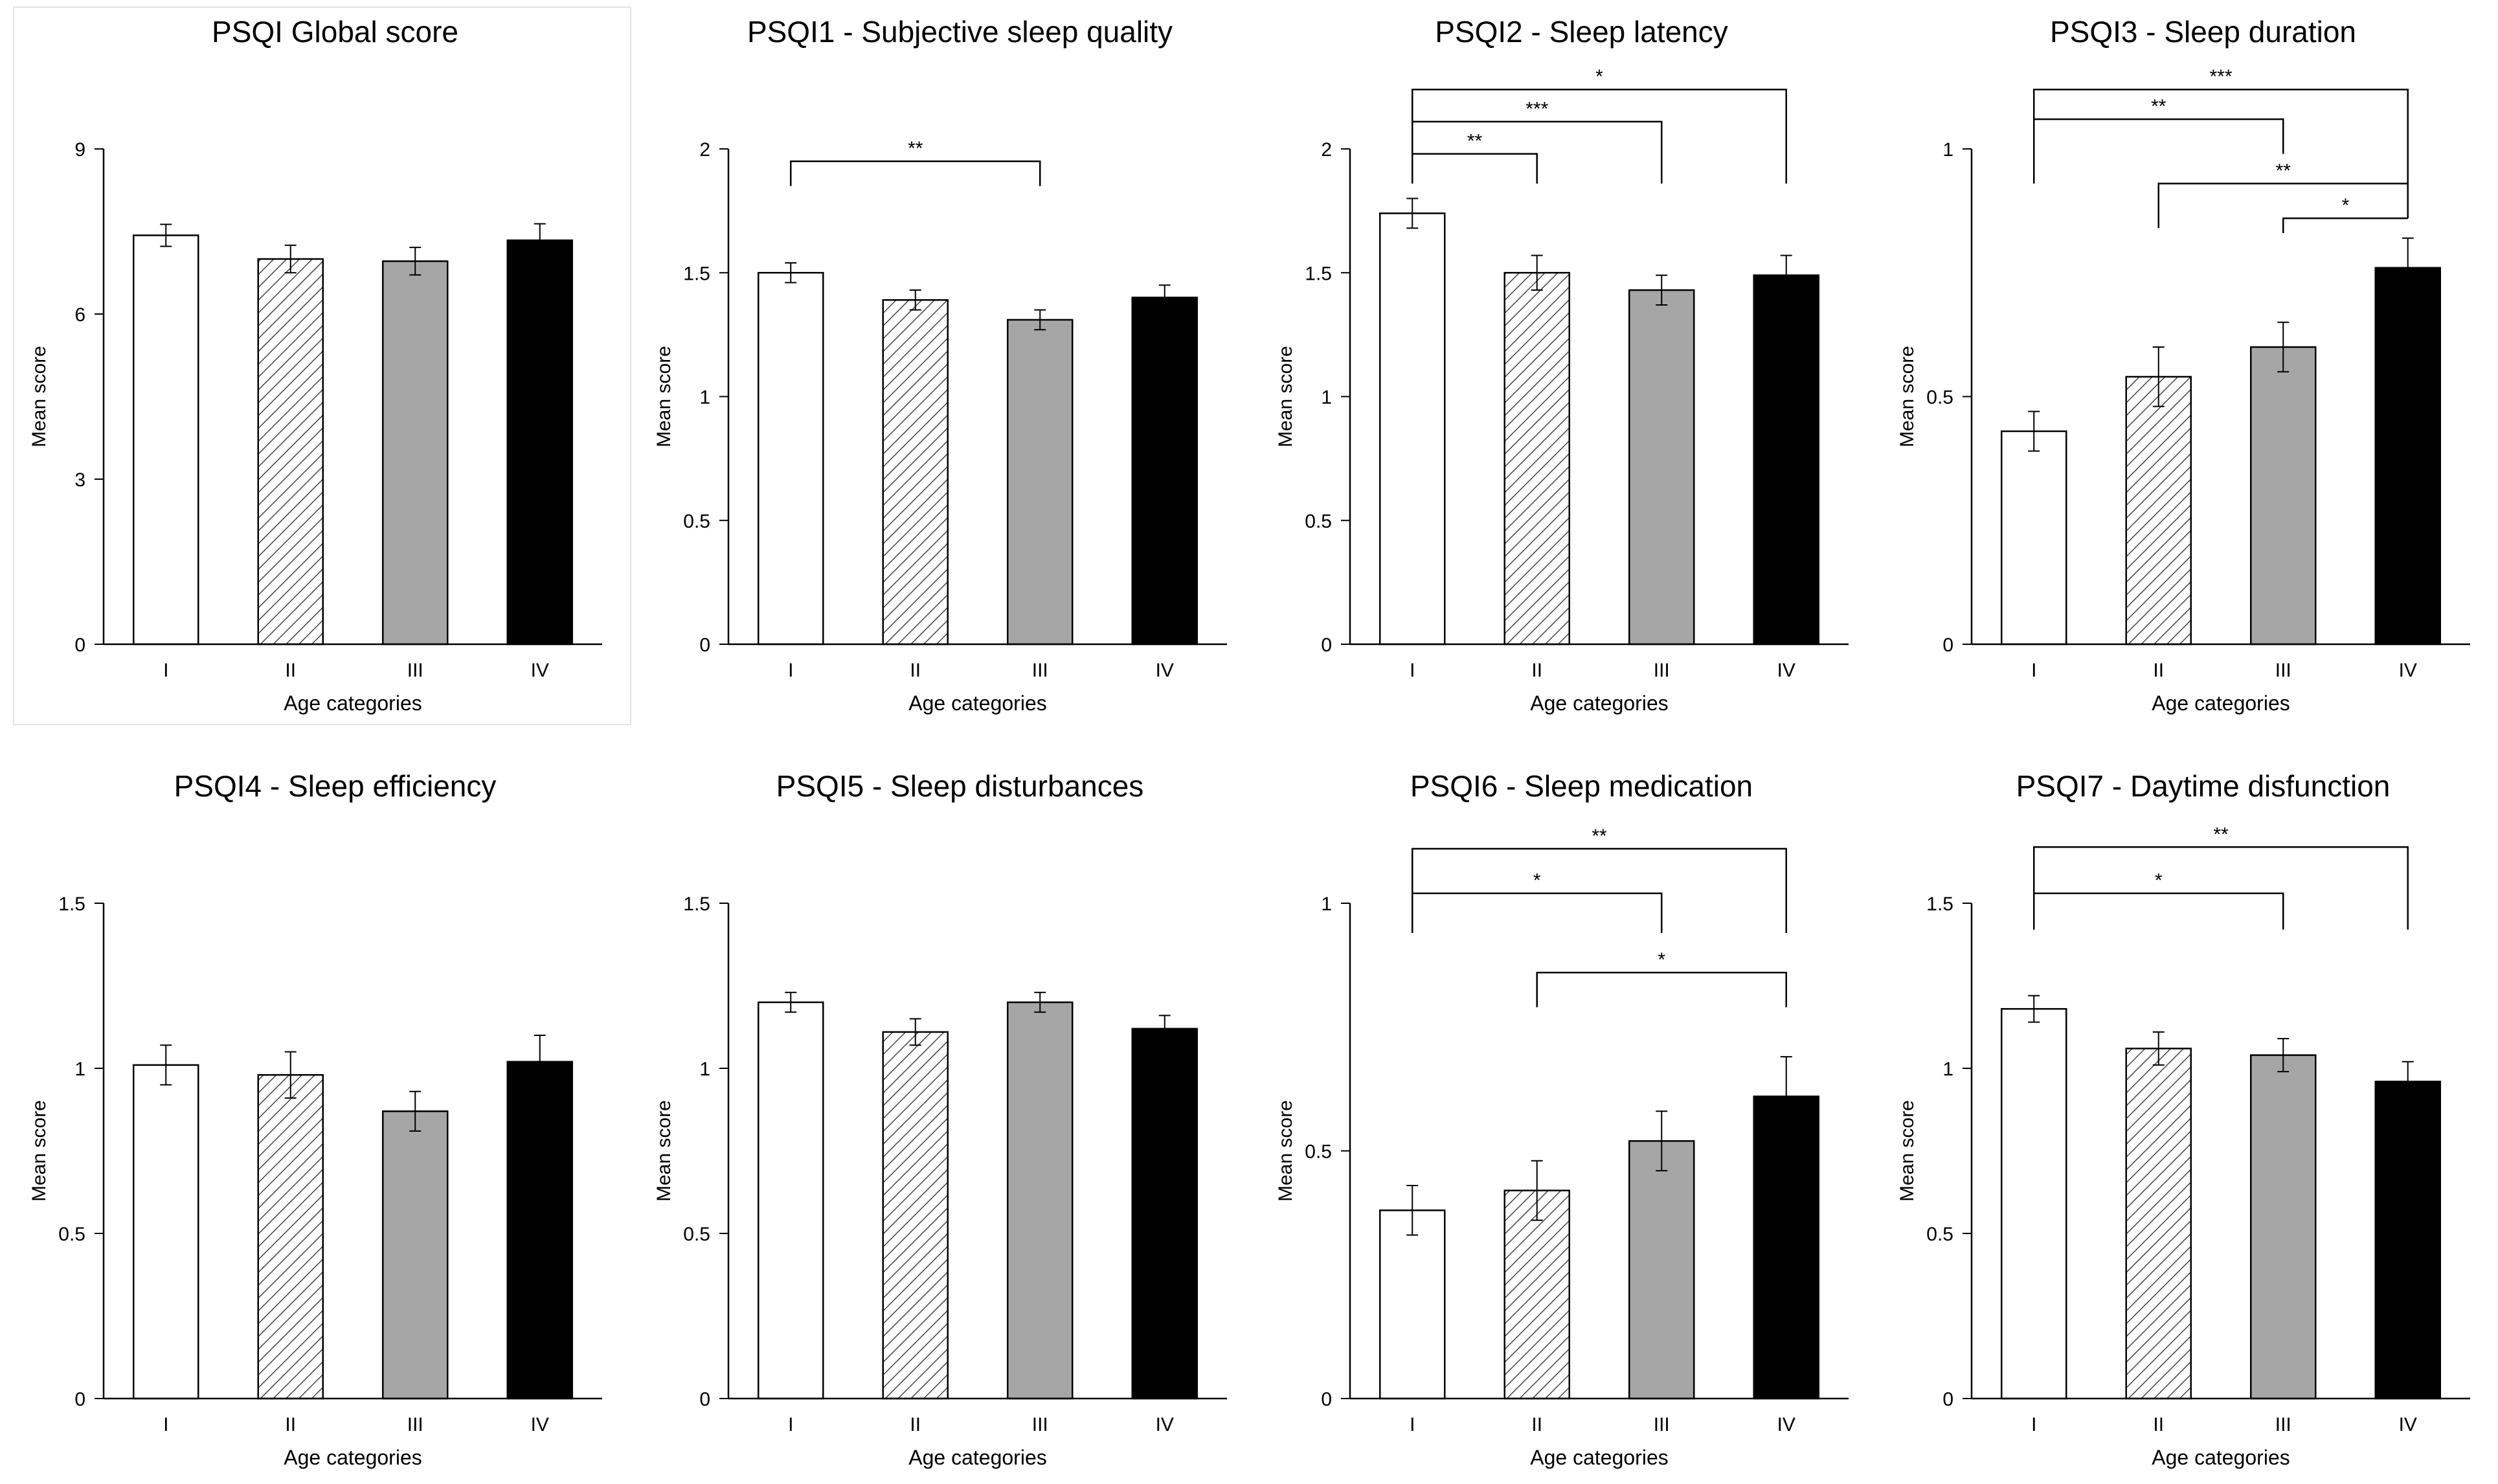 This screenshot has height=1484, width=2498. What do you see at coordinates (79, 315) in the screenshot?
I see `y-tick-label: 6` at bounding box center [79, 315].